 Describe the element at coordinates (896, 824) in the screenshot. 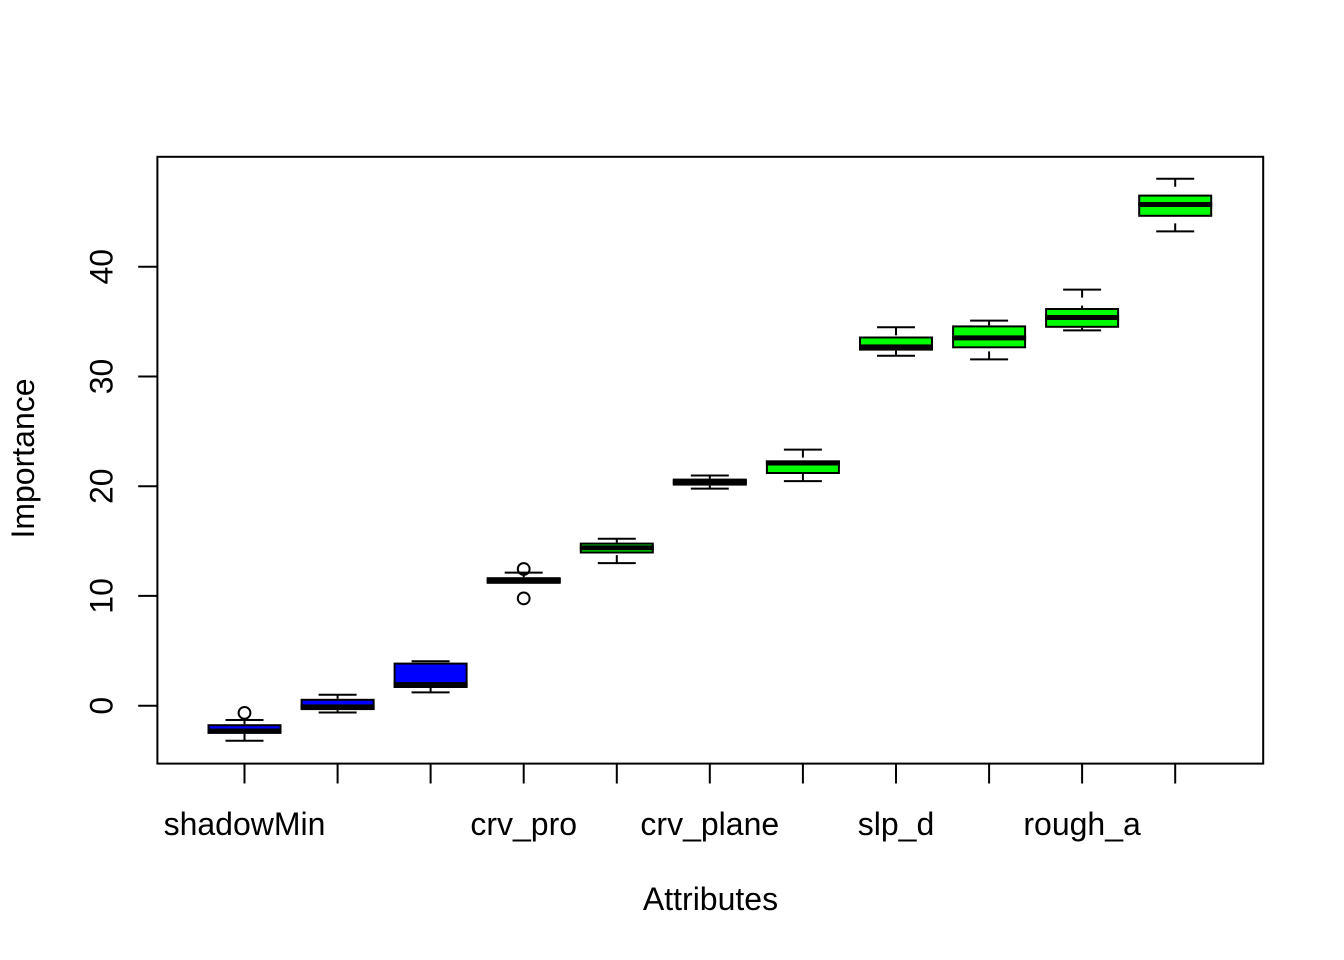

I see `svg-text: slp_d` at that location.